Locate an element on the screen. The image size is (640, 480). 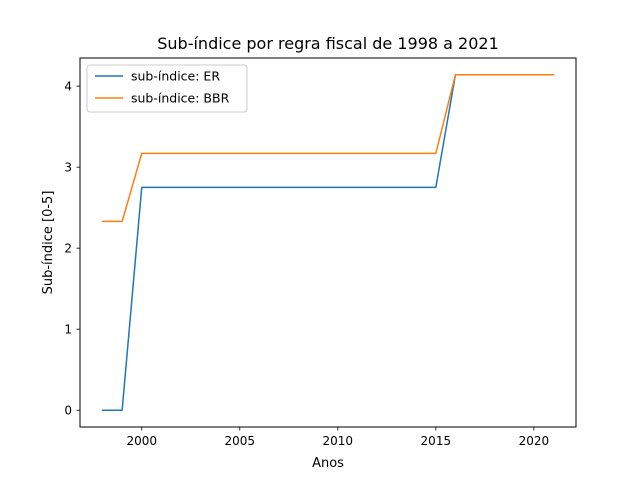
x-tick-label: 2000 is located at coordinates (141, 441).